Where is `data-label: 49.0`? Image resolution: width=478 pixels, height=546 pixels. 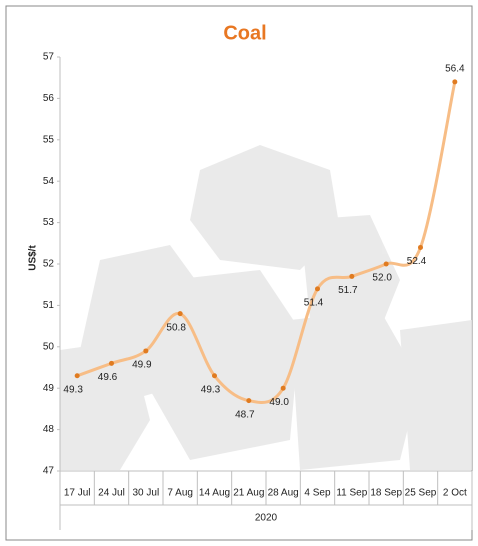 data-label: 49.0 is located at coordinates (279, 402).